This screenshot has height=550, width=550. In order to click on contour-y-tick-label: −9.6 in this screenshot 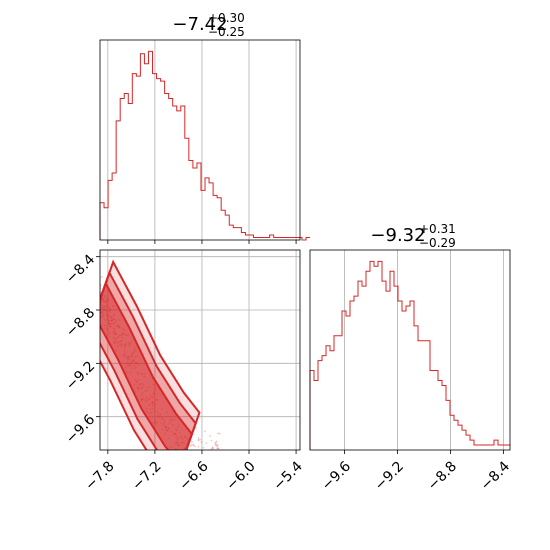, I will do `click(80, 429)`.